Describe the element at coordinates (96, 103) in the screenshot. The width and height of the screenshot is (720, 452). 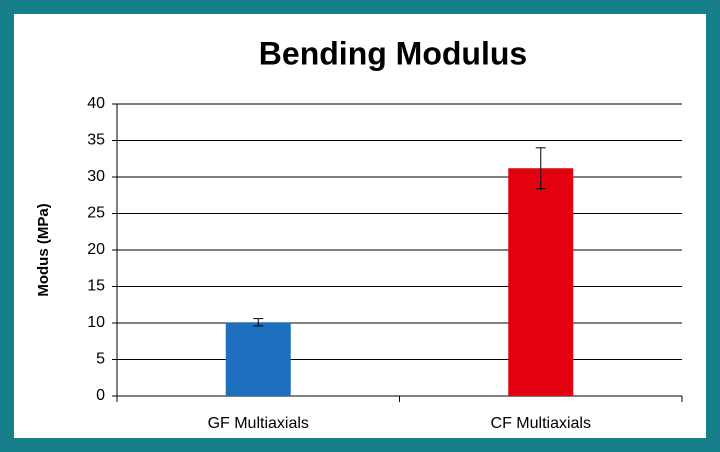
I see `y-tick-label: 40` at that location.